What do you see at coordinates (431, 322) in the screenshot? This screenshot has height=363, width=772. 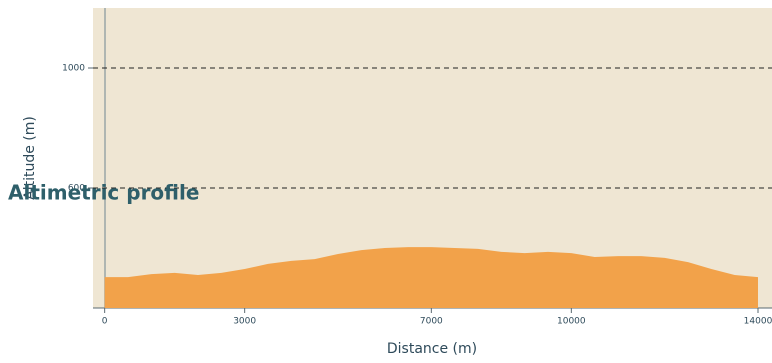 I see `x-tick-label: 7000` at bounding box center [431, 322].